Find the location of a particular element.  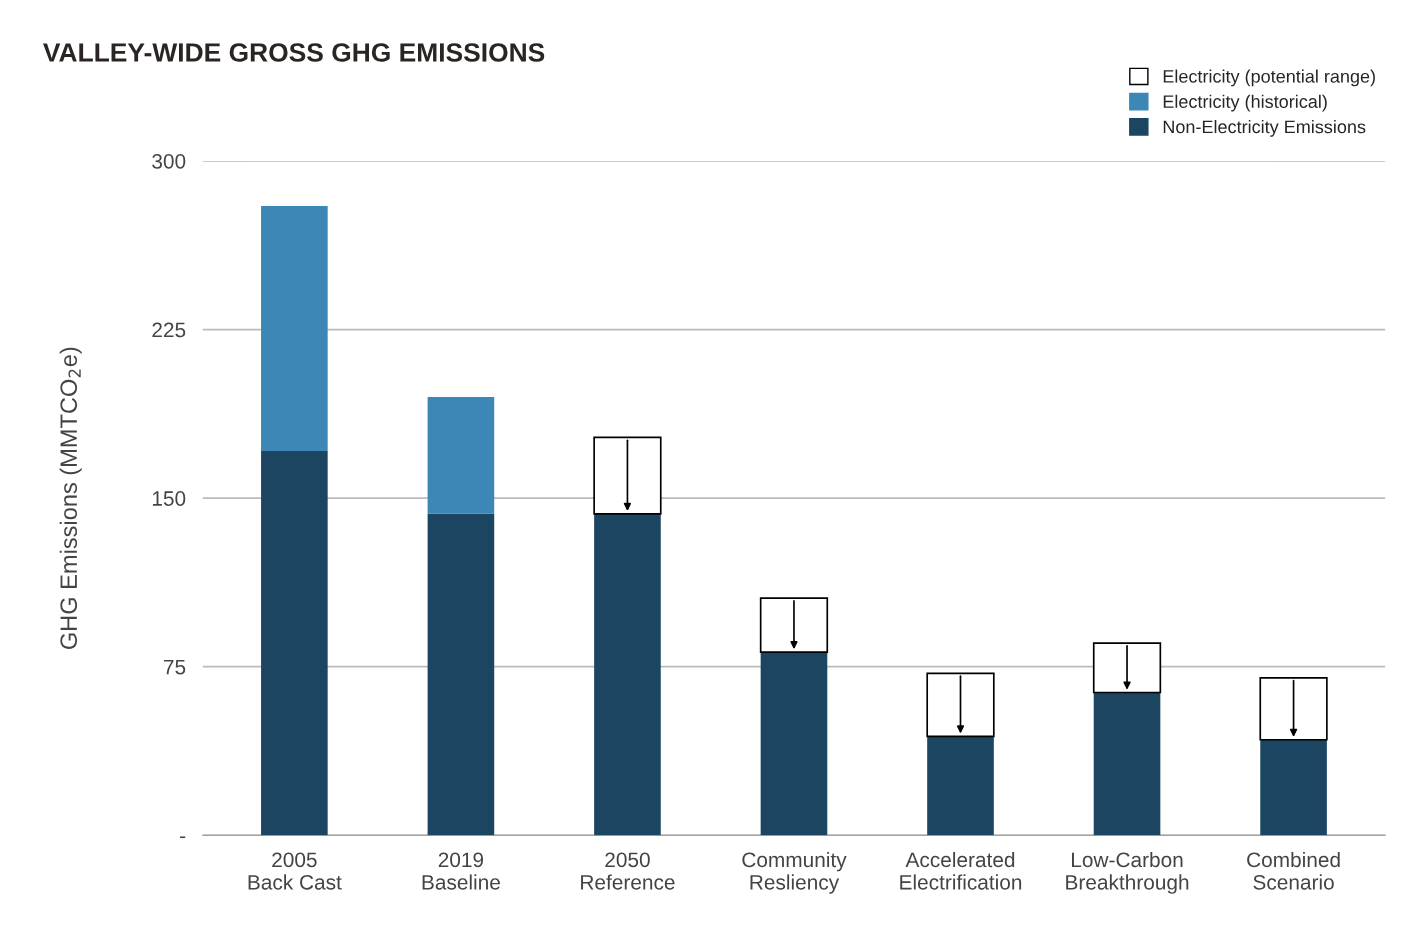

legend-label: Electricity (potential range) is located at coordinates (1269, 78).